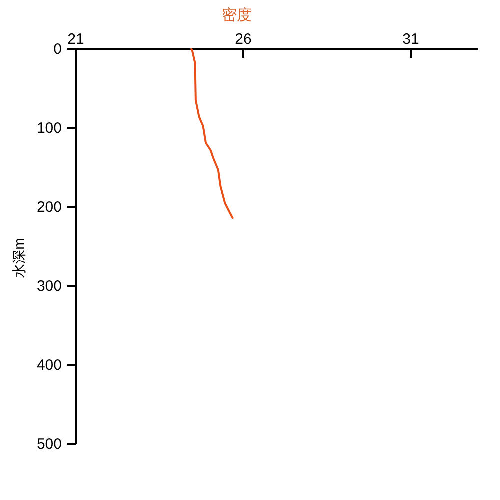 The height and width of the screenshot is (500, 500). What do you see at coordinates (58, 49) in the screenshot?
I see `y-tick-label: 0` at bounding box center [58, 49].